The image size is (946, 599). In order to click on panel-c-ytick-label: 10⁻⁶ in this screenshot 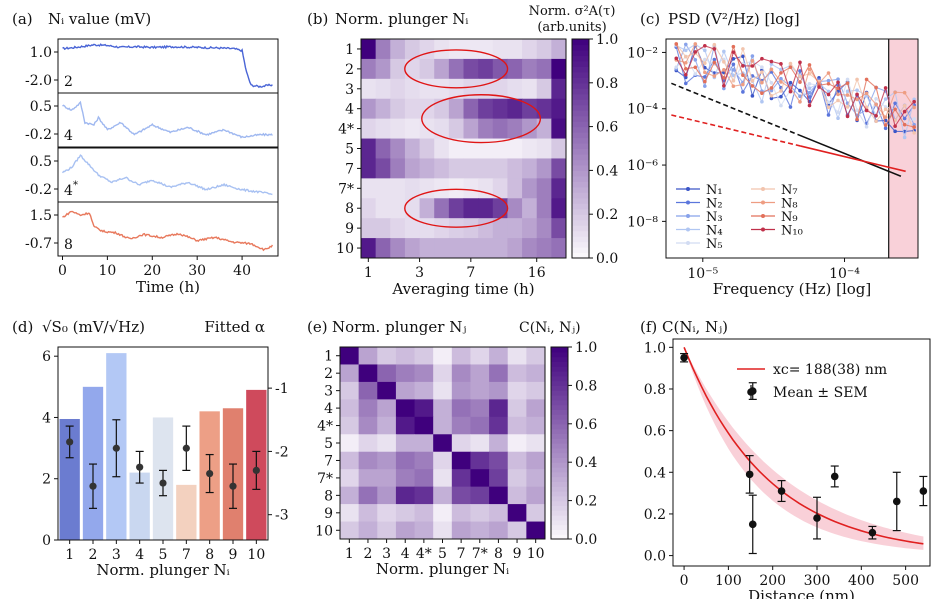, I will do `click(642, 166)`.